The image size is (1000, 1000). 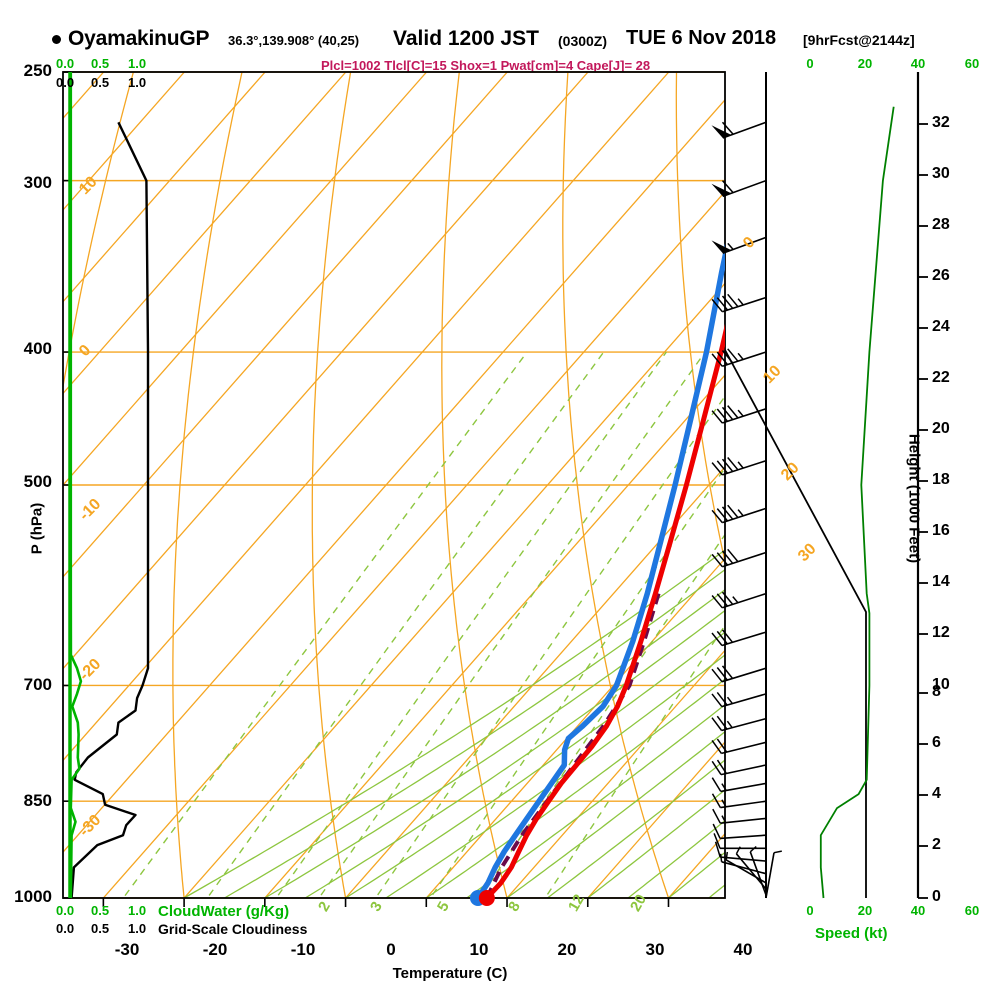 What do you see at coordinates (972, 910) in the screenshot?
I see `speed-bottom-tick-3: 60` at bounding box center [972, 910].